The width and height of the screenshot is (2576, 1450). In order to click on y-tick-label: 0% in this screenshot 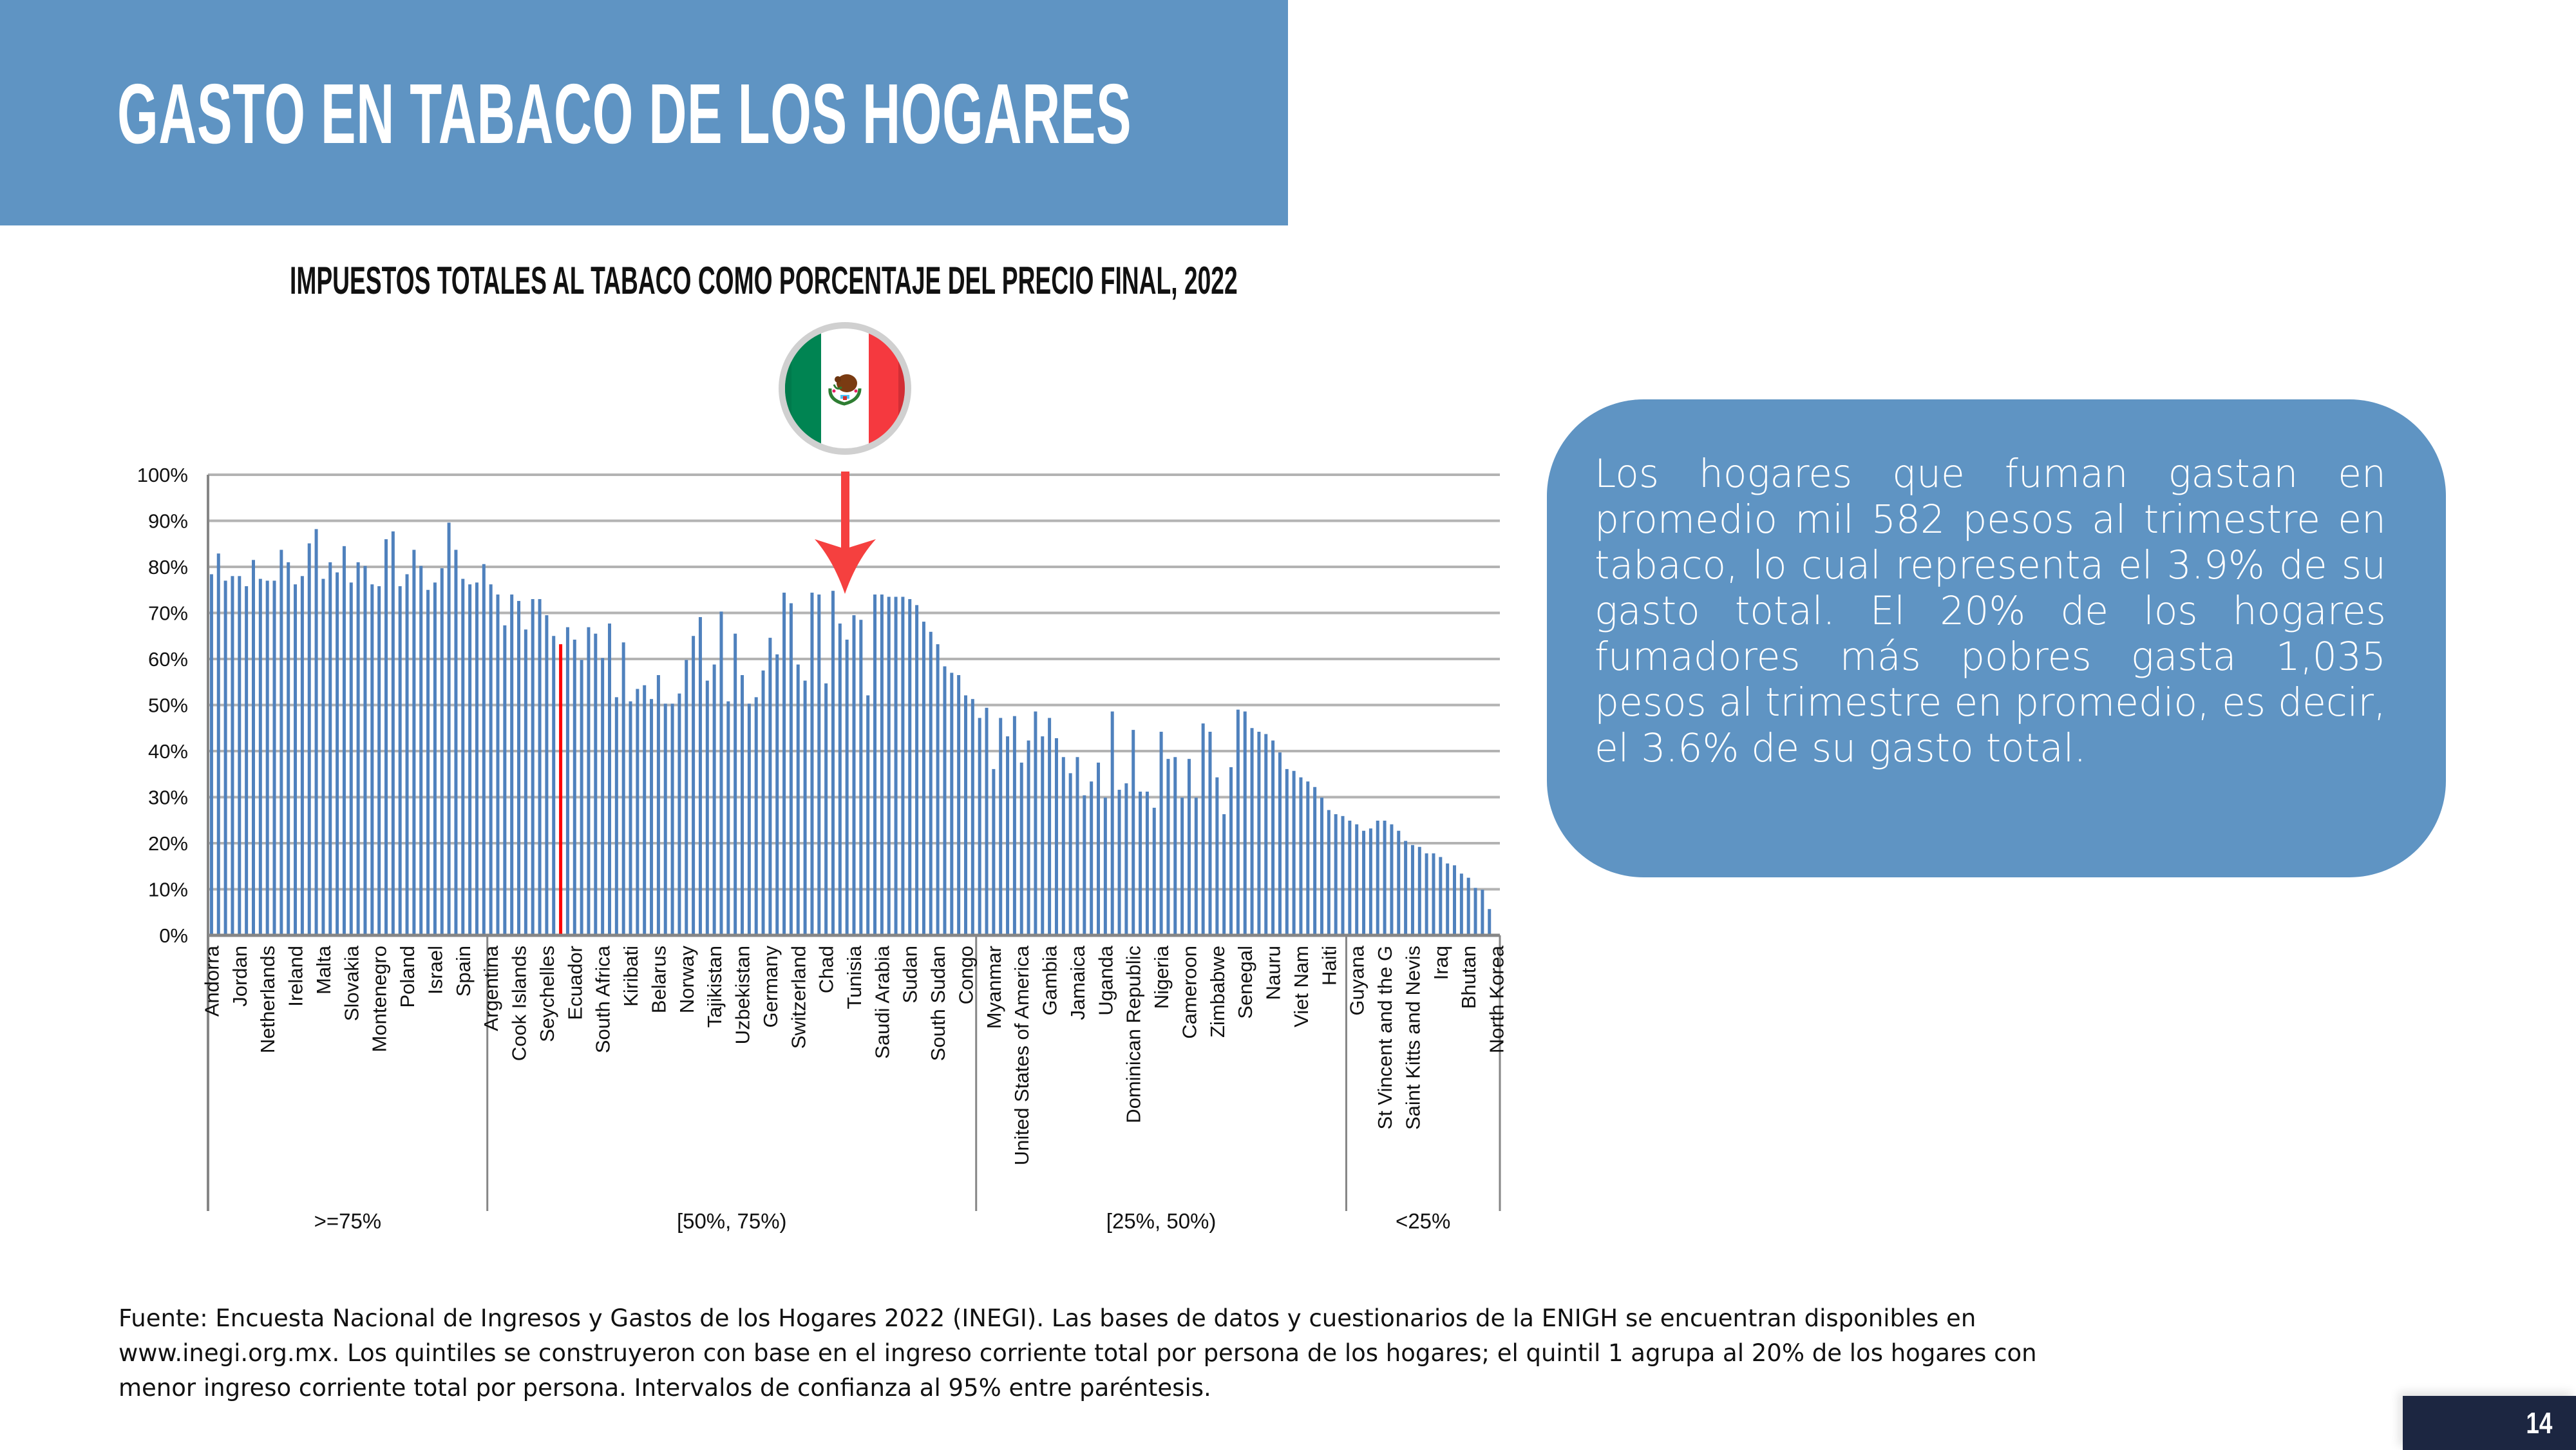, I will do `click(174, 935)`.